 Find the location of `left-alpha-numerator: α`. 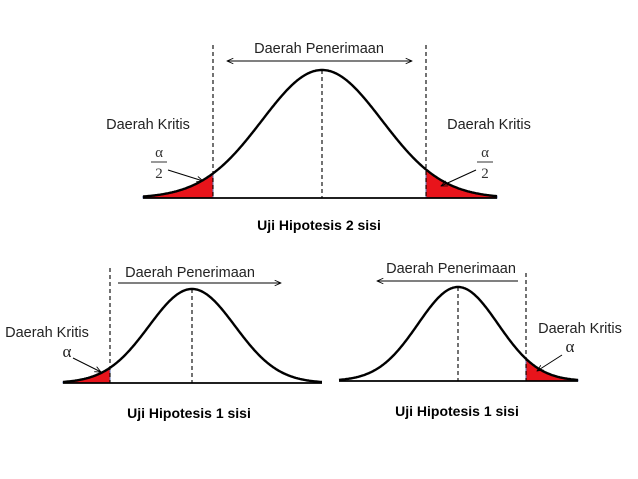

left-alpha-numerator: α is located at coordinates (159, 153).